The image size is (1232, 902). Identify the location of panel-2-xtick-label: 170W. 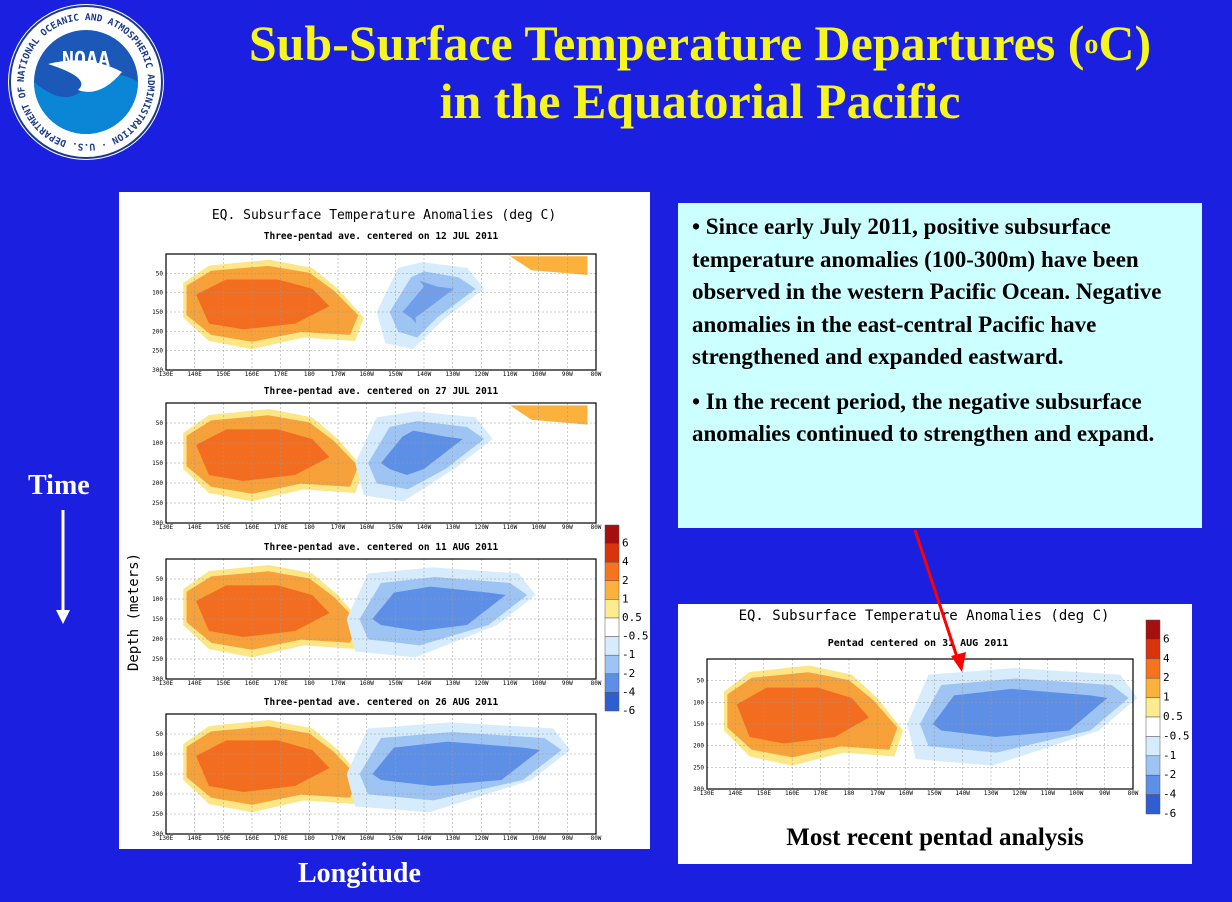
(338, 527).